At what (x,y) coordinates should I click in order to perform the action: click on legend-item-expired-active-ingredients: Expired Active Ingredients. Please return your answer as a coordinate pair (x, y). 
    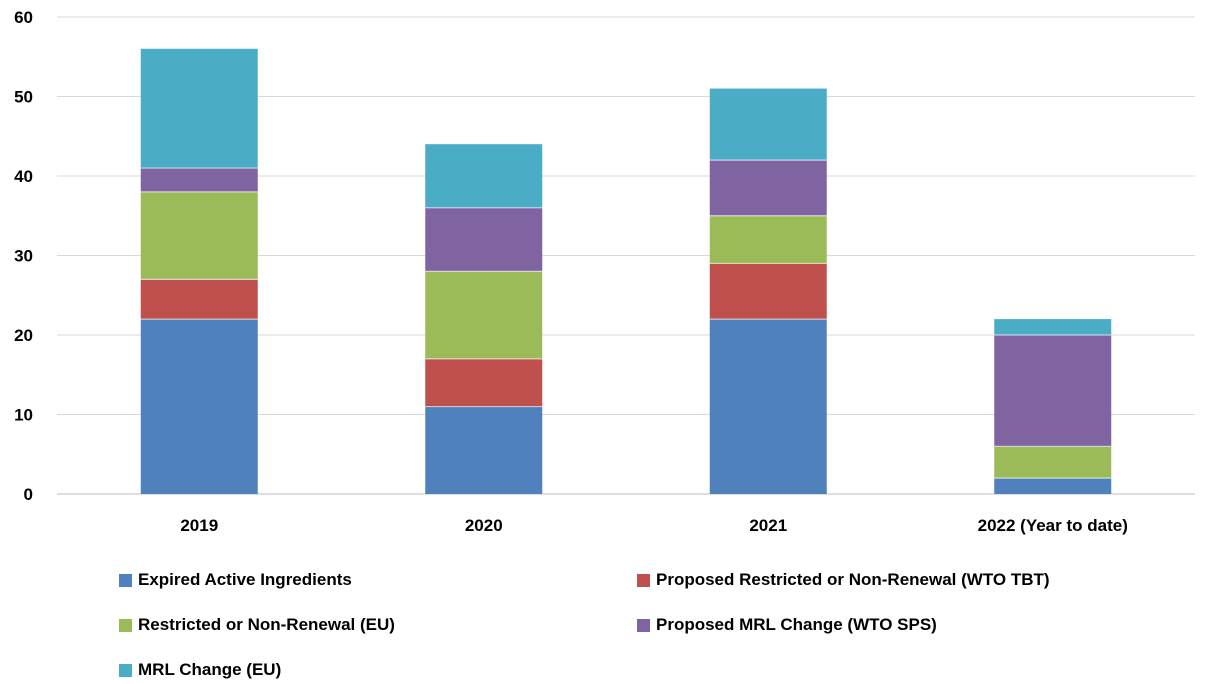
    Looking at the image, I should click on (235, 580).